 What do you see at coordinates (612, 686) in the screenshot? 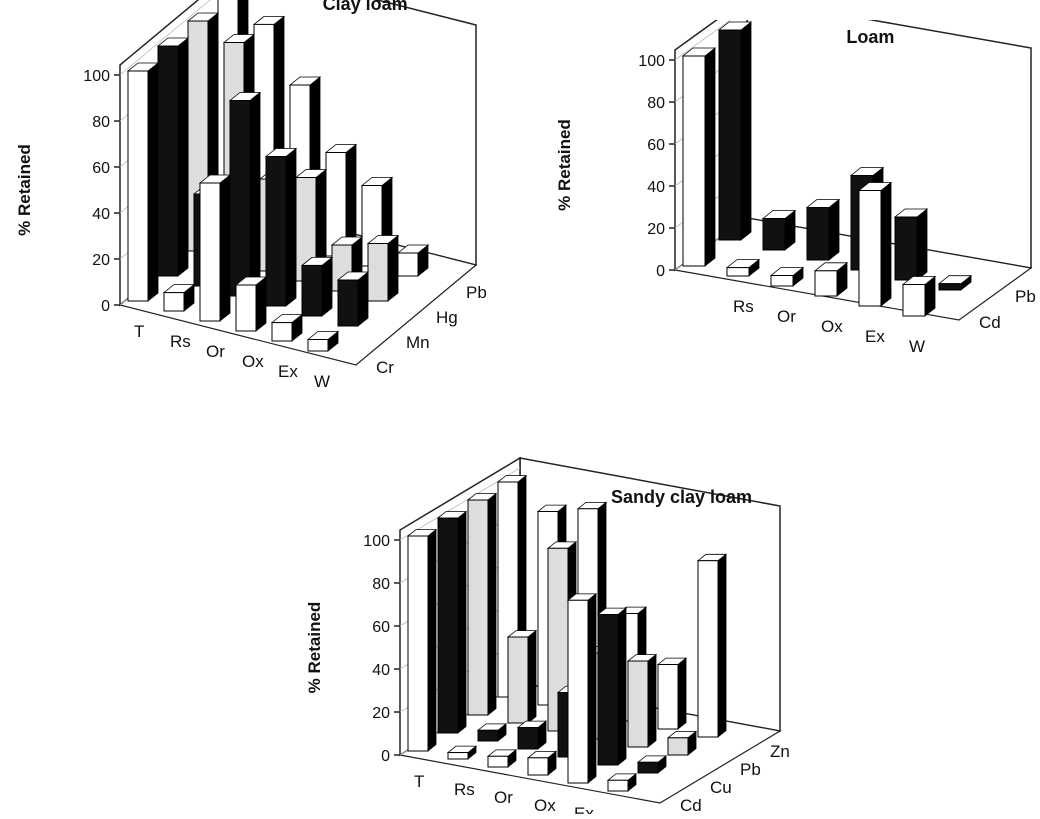
I see `bar-Cu-Ex` at bounding box center [612, 686].